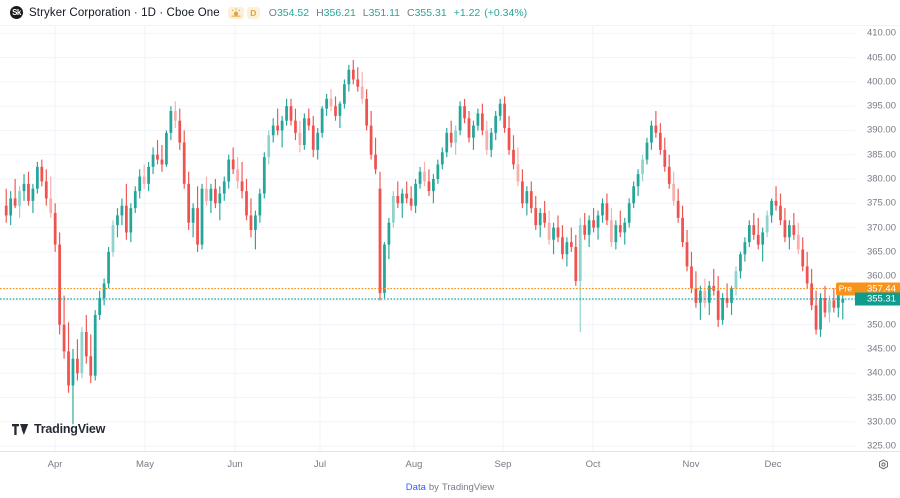 The image size is (900, 498). Describe the element at coordinates (877, 289) in the screenshot. I see `premarket-price-badge: 357.44` at that location.